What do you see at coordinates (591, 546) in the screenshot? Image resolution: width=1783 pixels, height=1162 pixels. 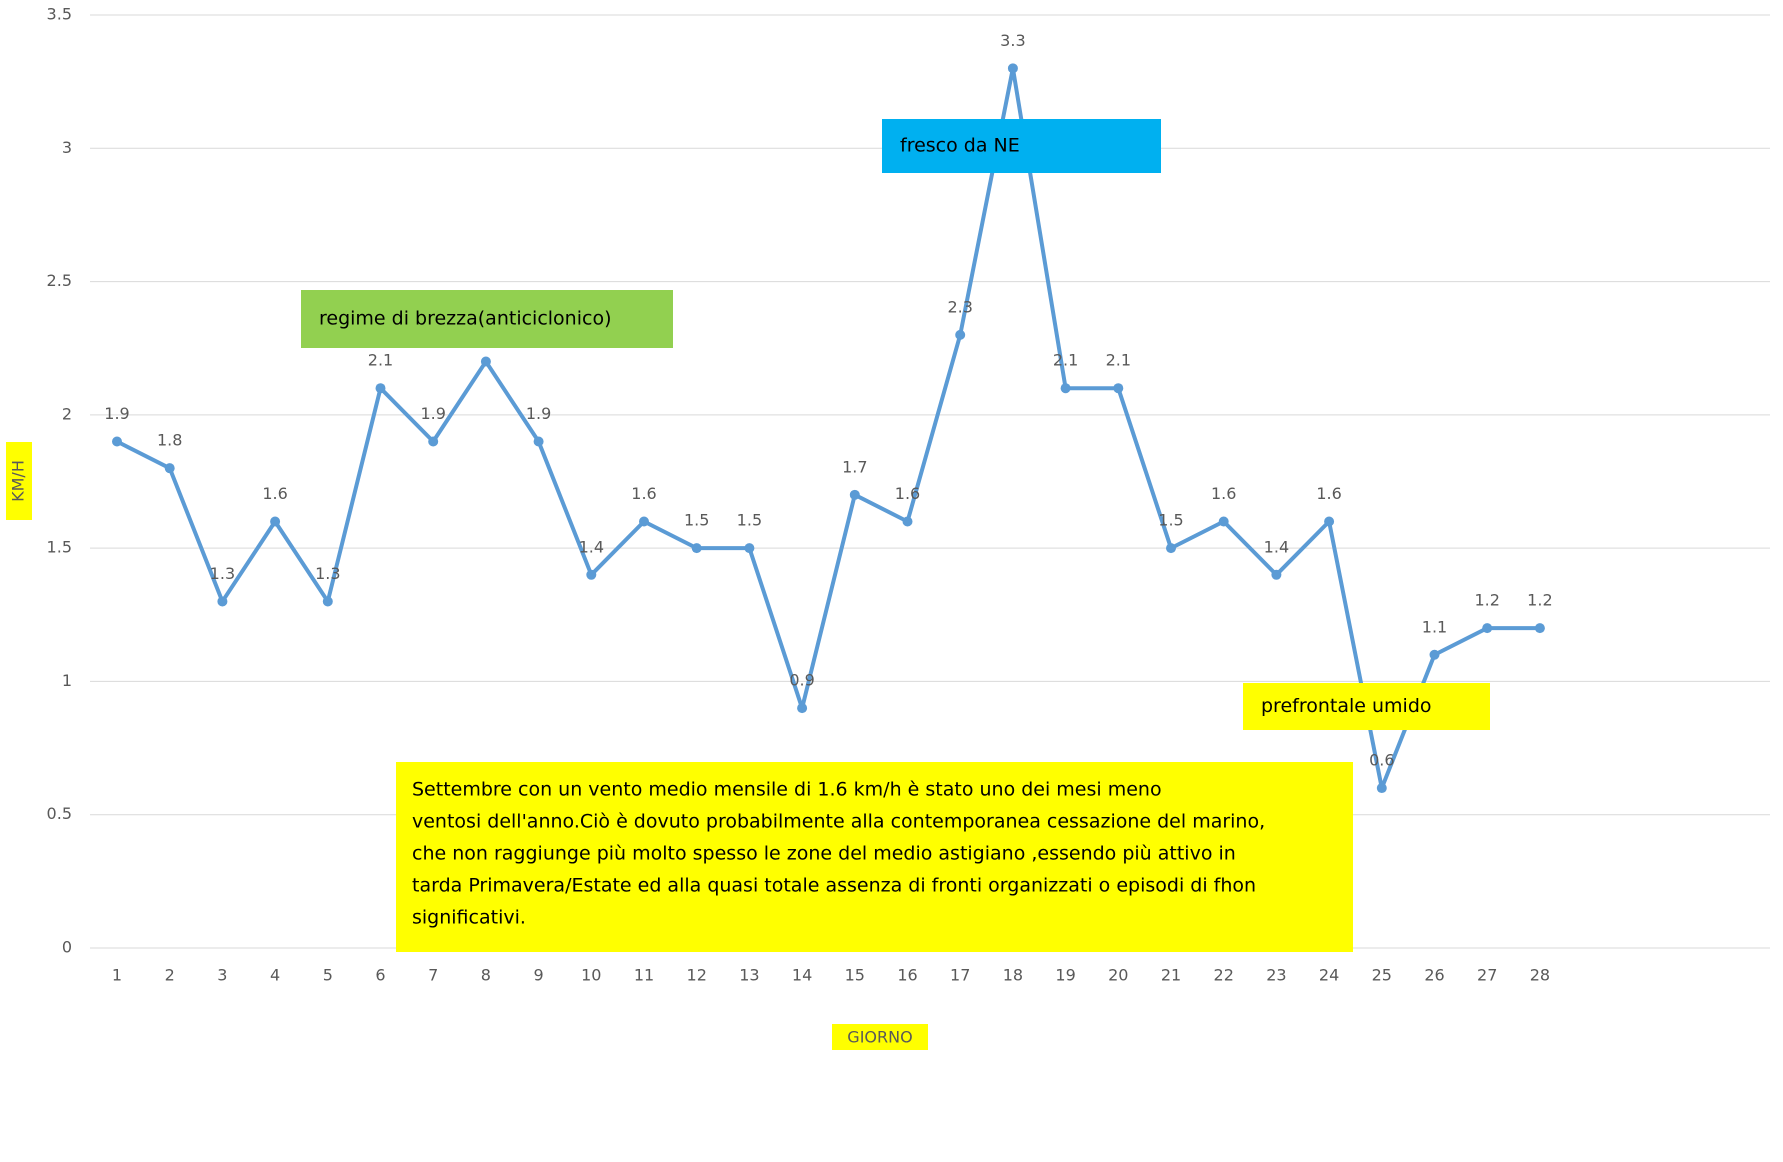 I see `data-label: 1.4` at bounding box center [591, 546].